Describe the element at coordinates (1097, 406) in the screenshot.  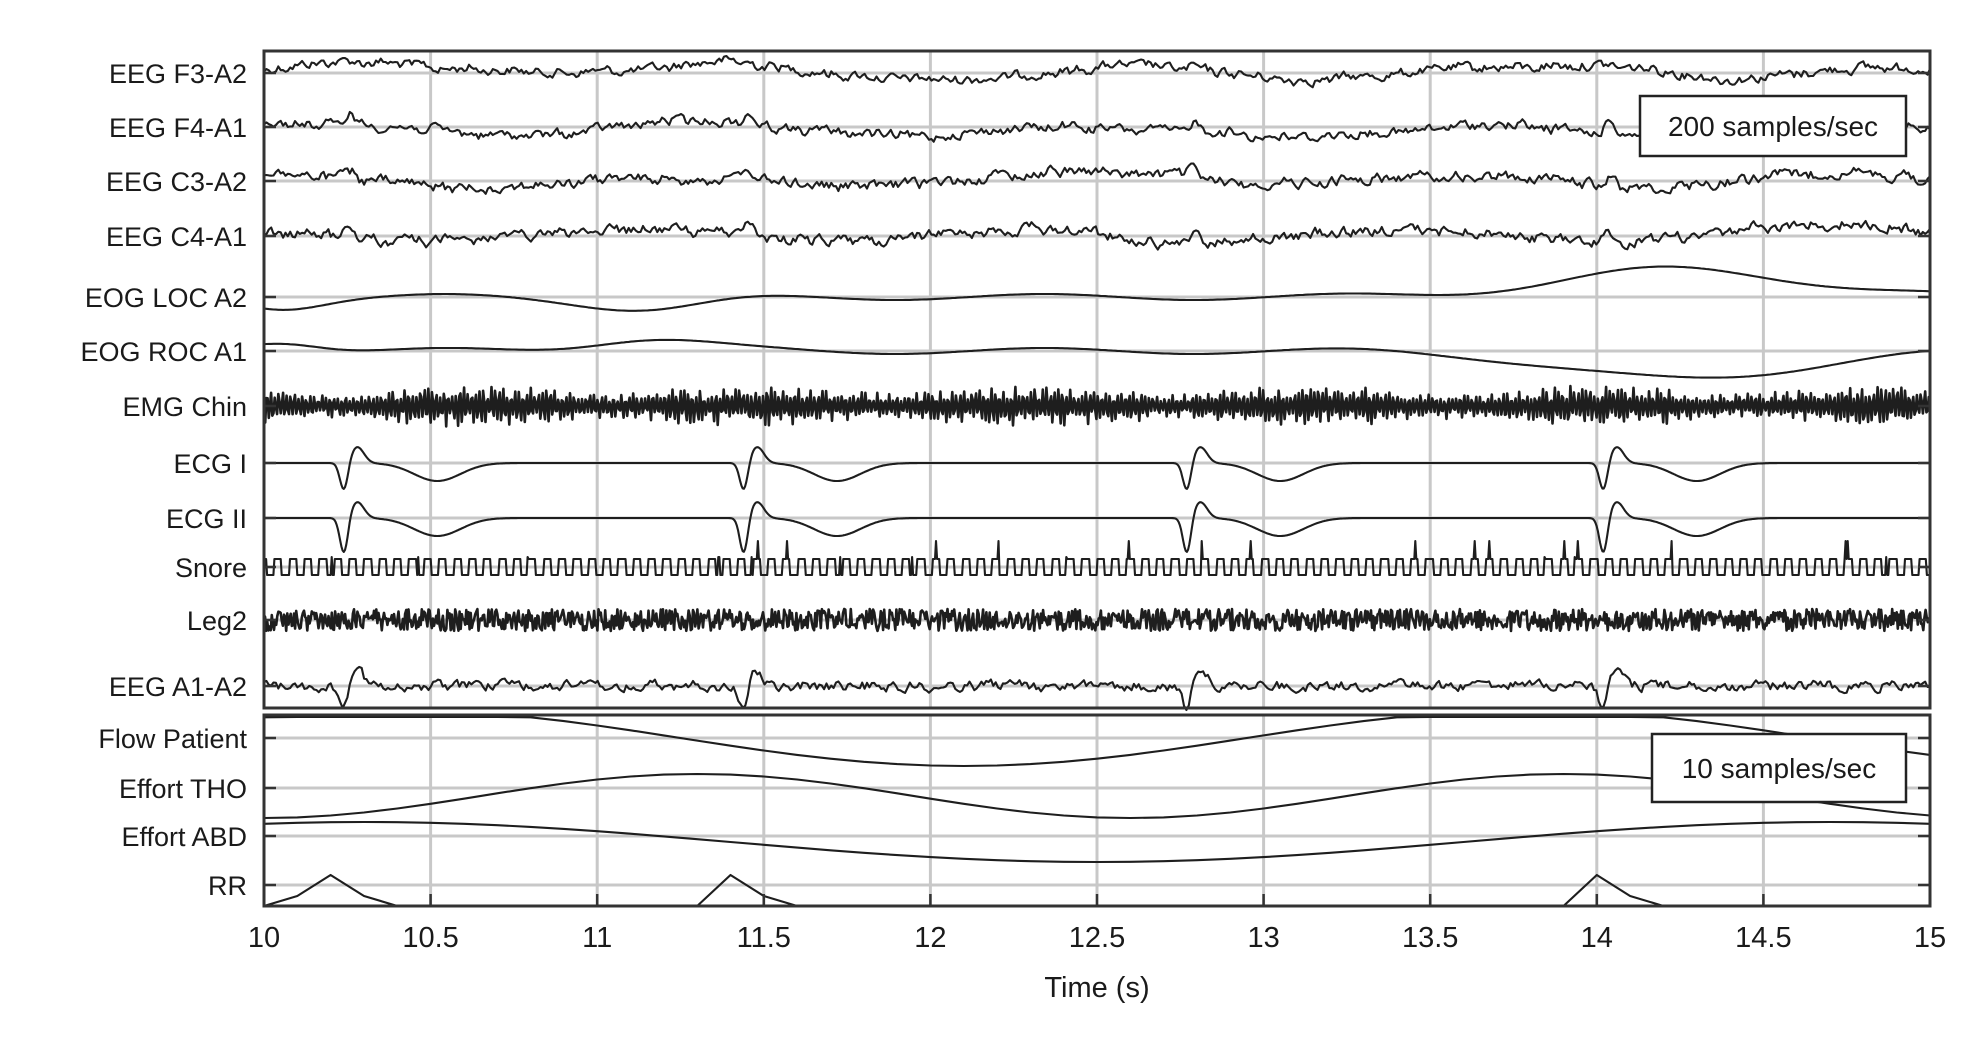
I see `trace-emg-chin` at that location.